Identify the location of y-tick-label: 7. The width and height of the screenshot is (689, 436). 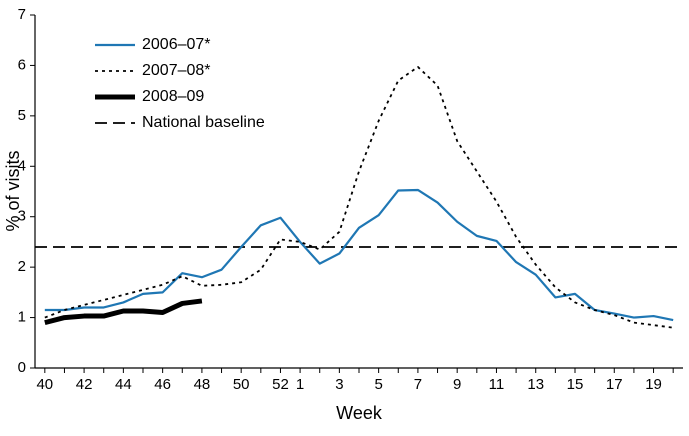
(22, 14).